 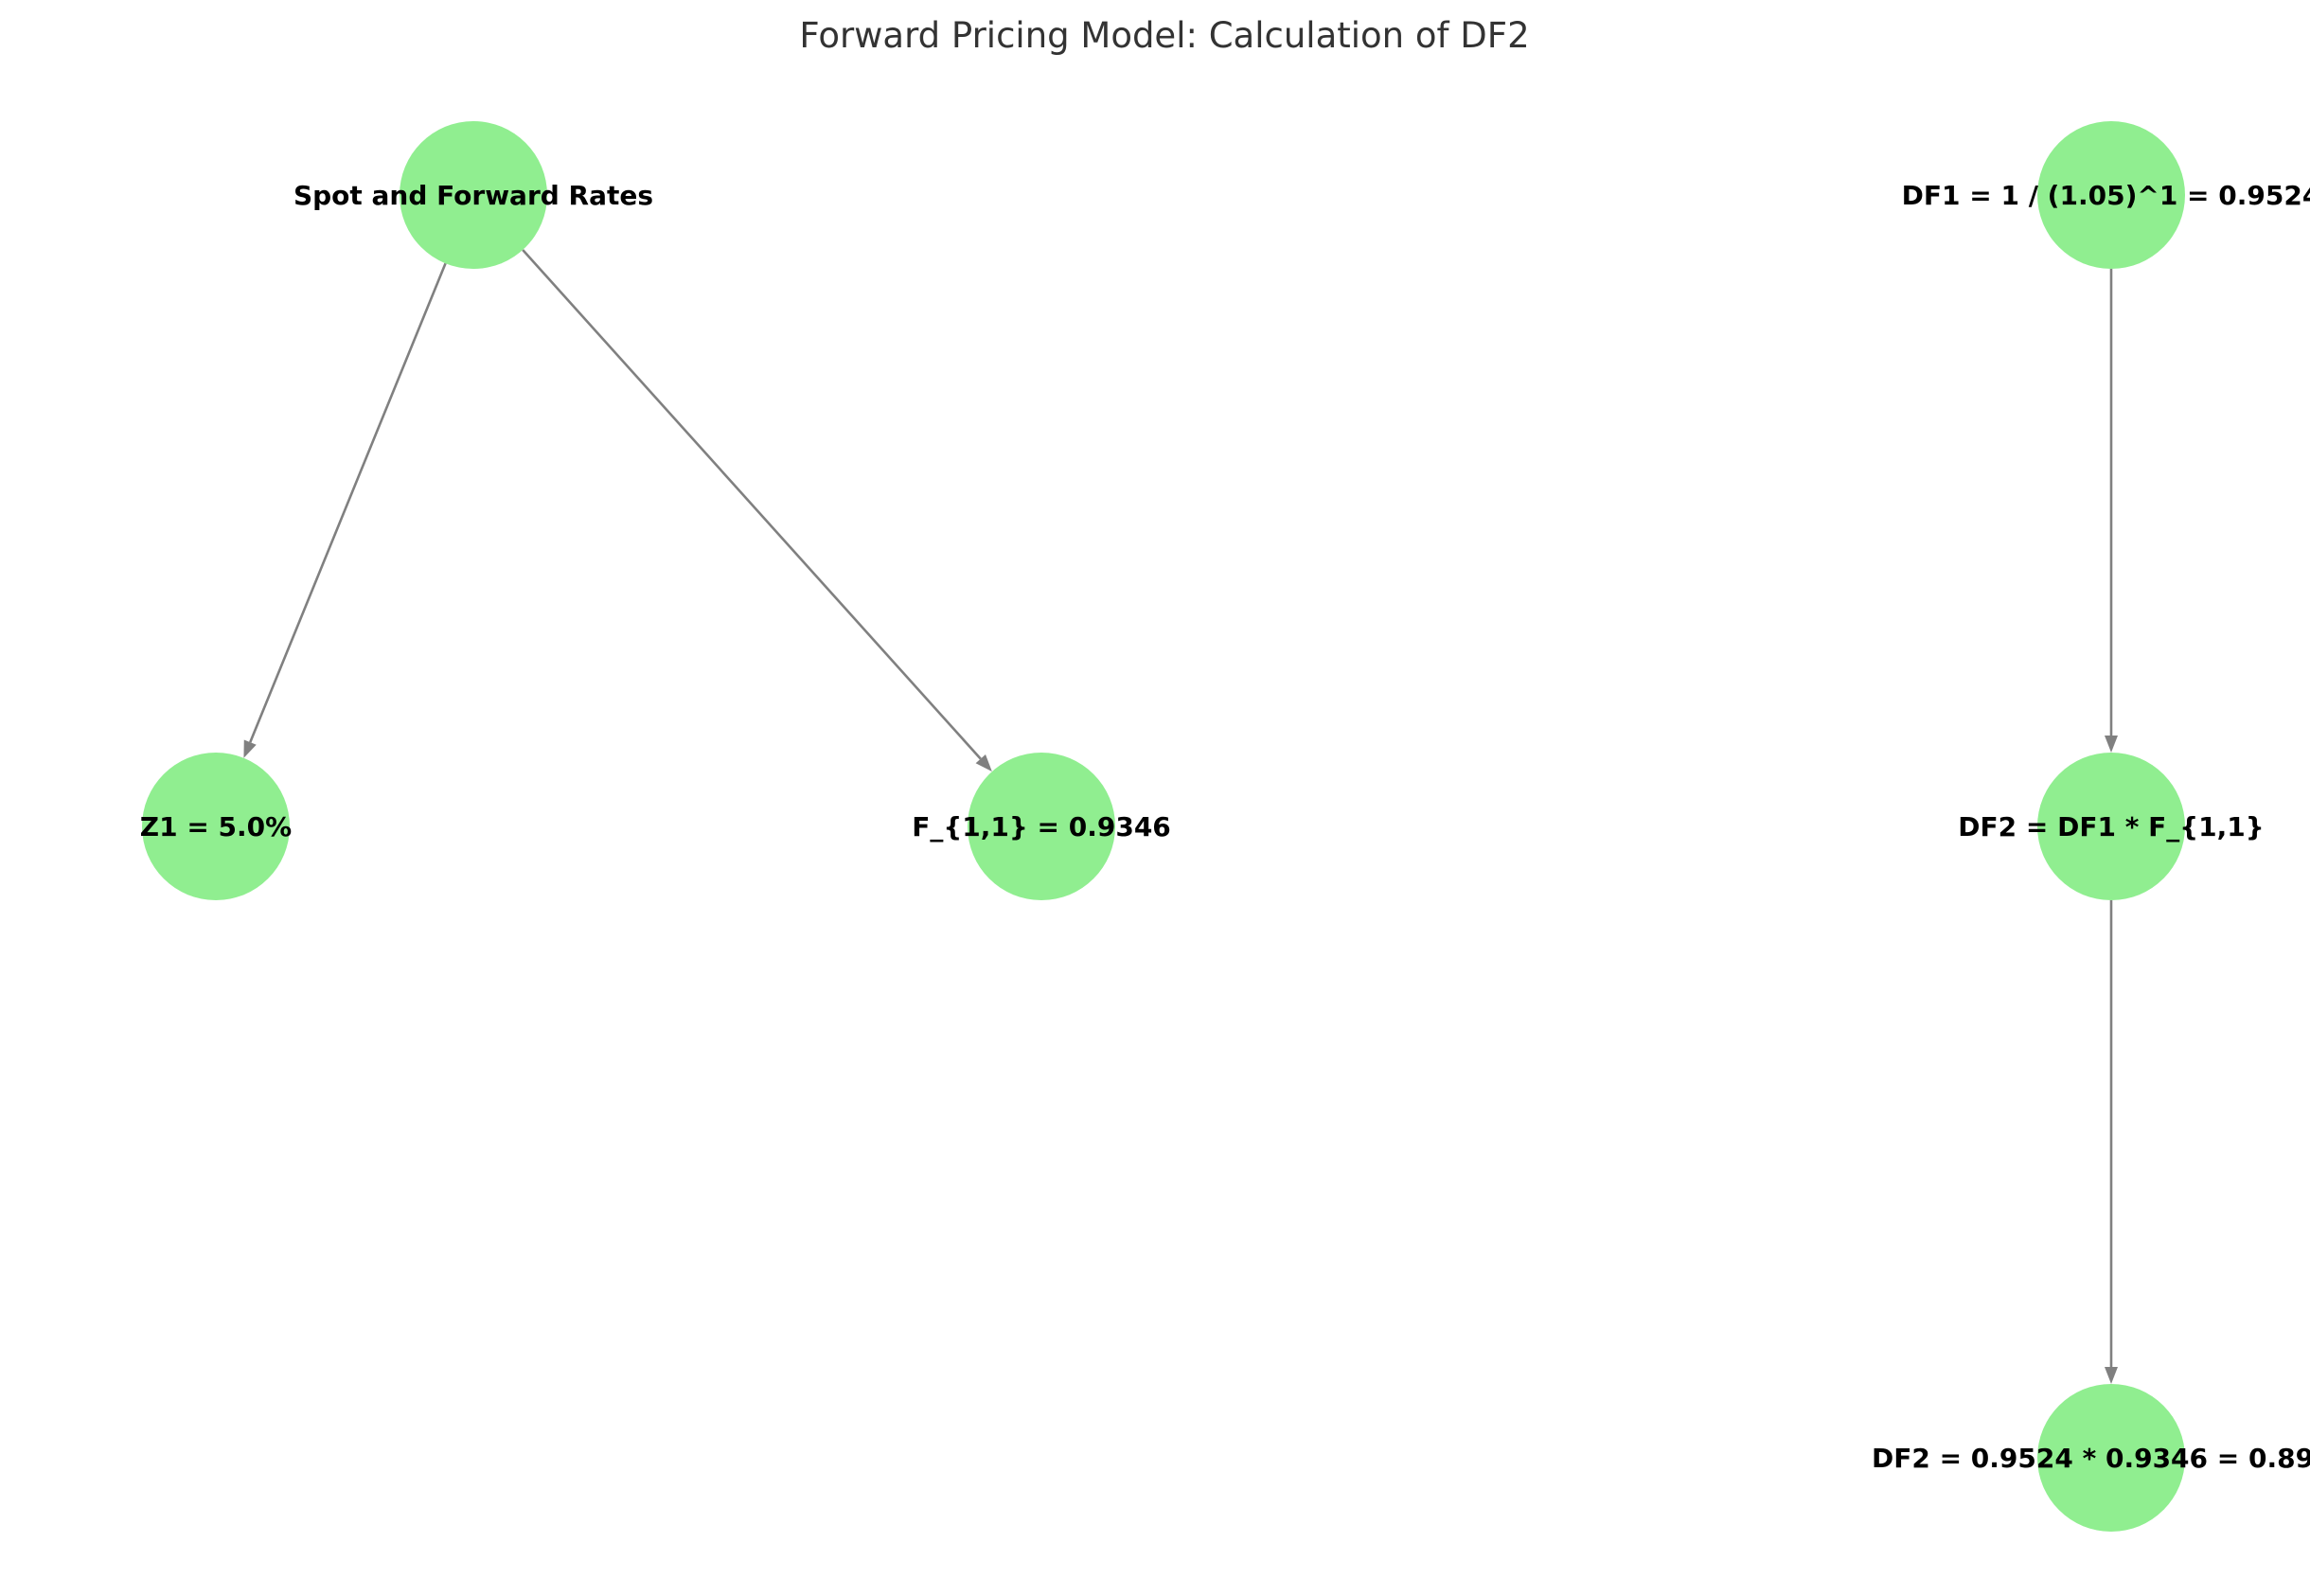 I want to click on edge-df1-to-df2_formula, so click(x=2111, y=511).